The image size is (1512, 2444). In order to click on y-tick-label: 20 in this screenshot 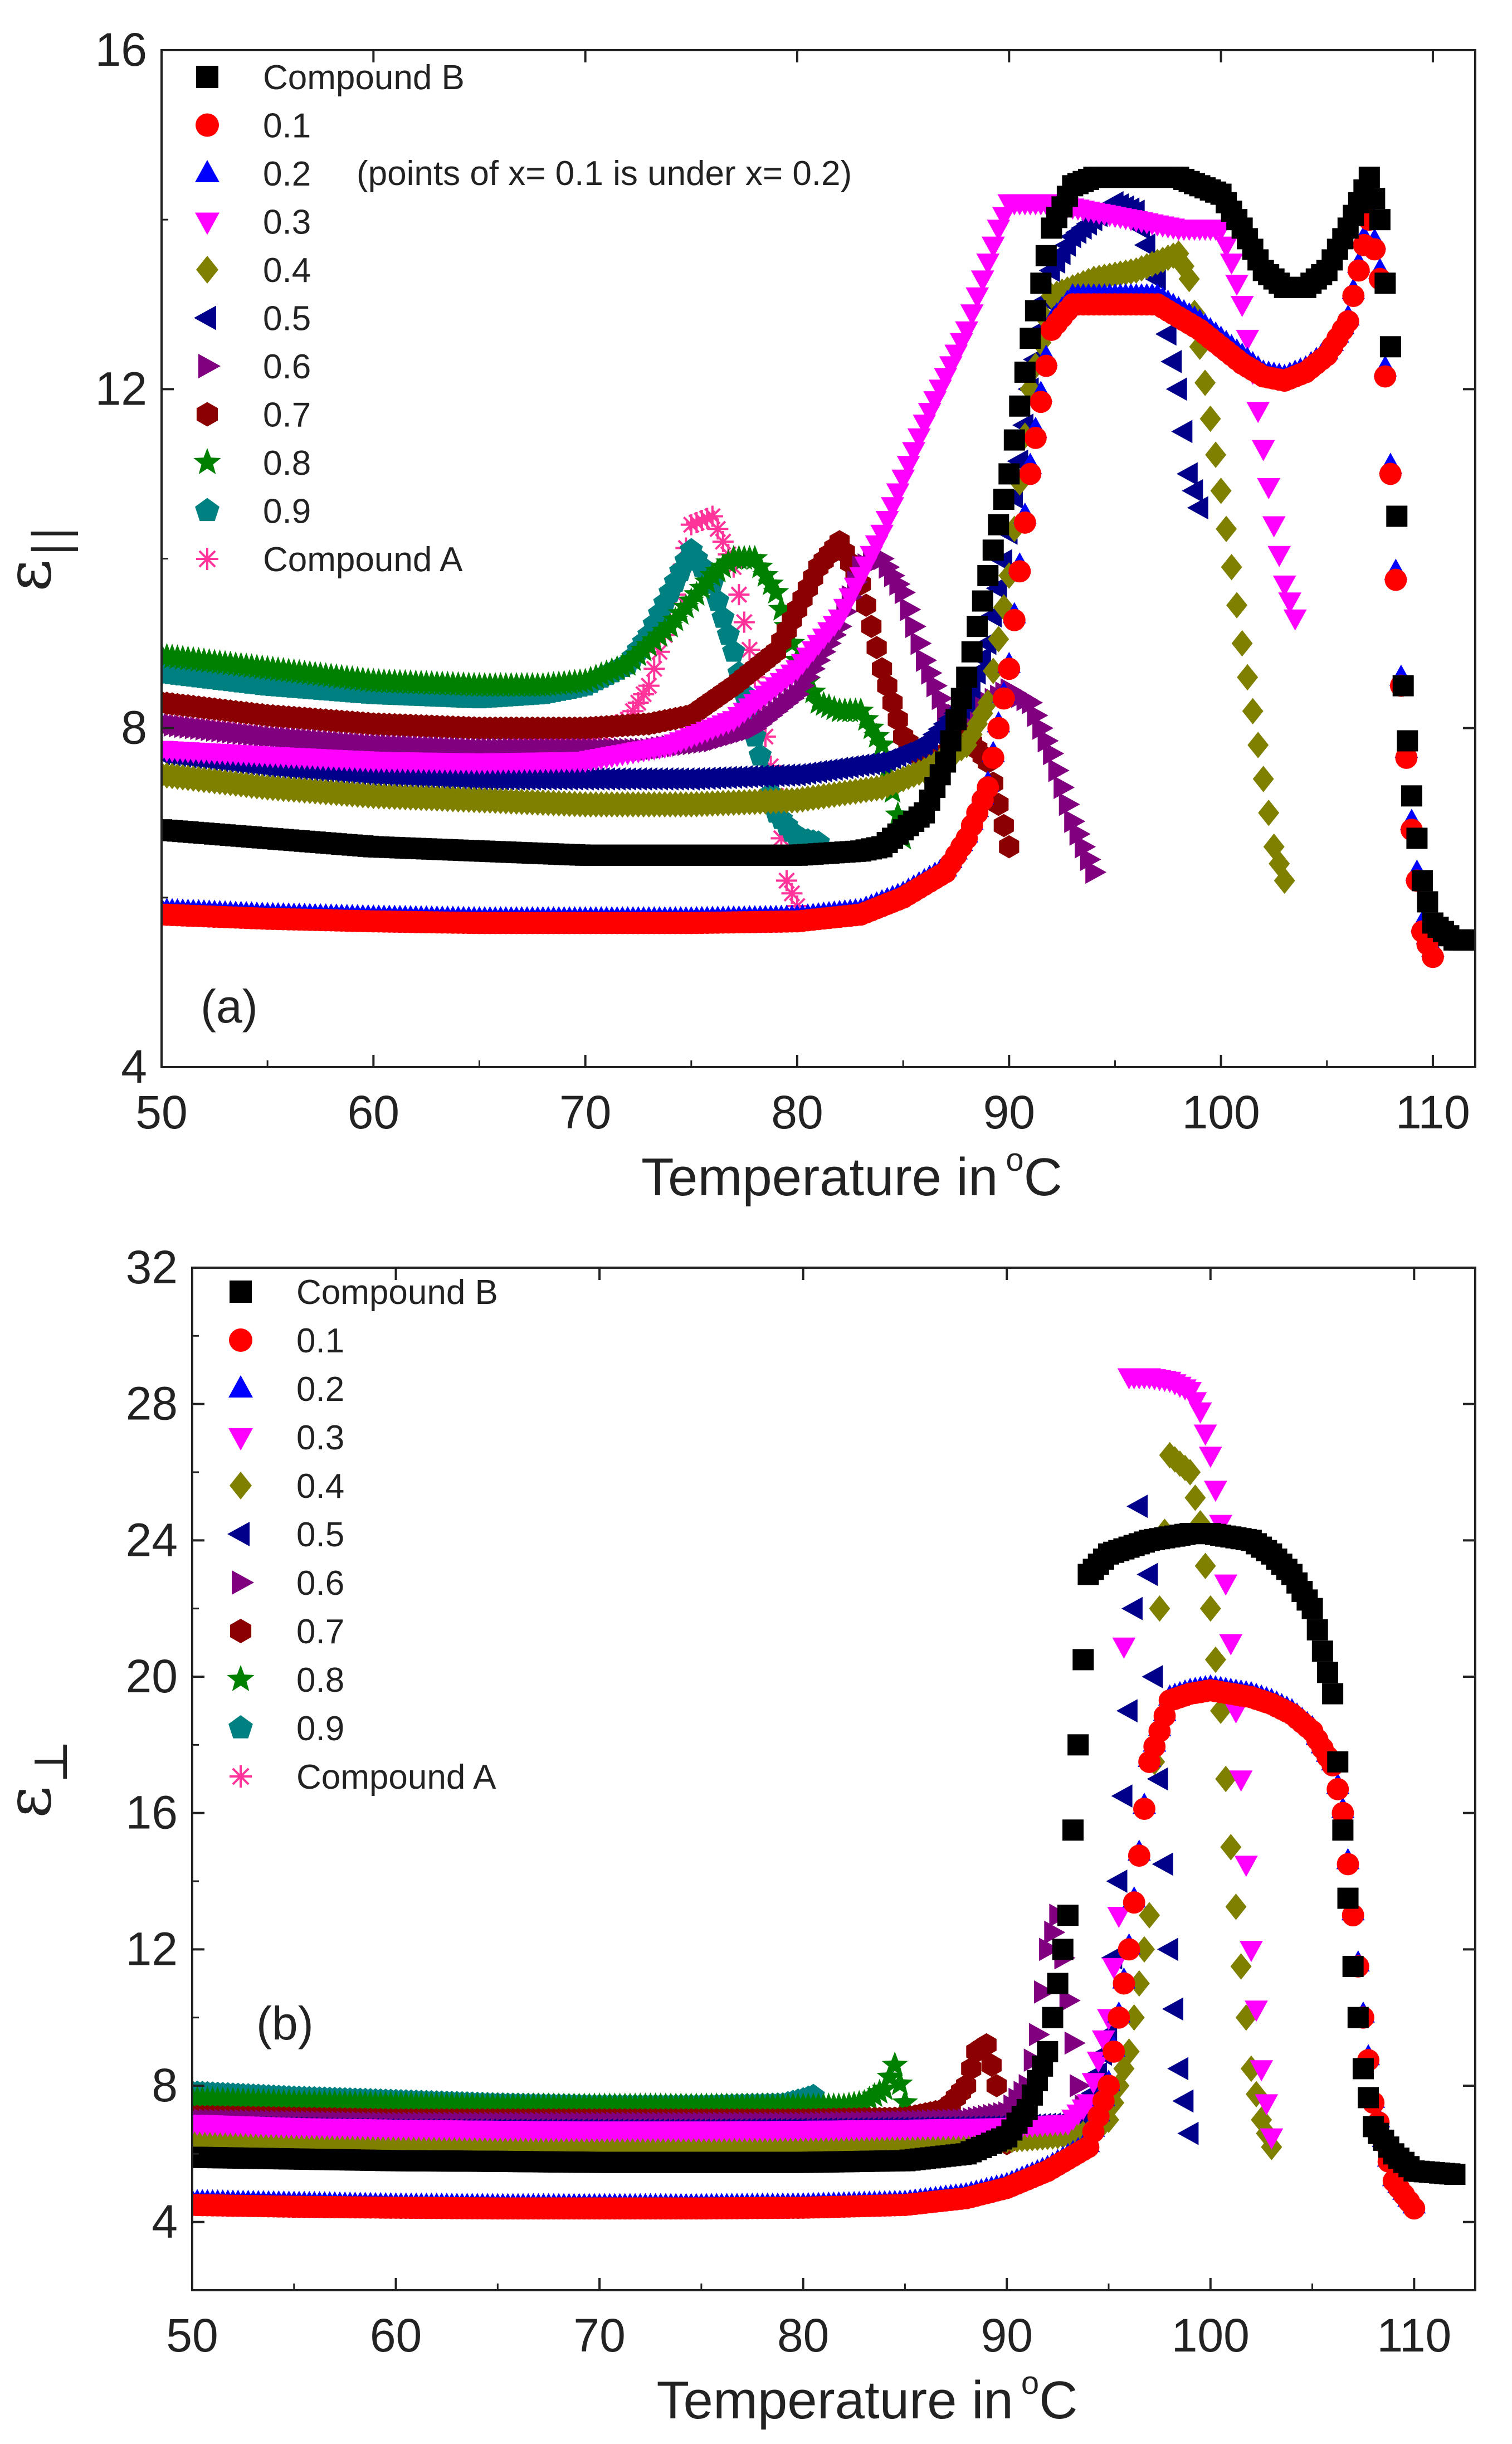, I will do `click(152, 1676)`.